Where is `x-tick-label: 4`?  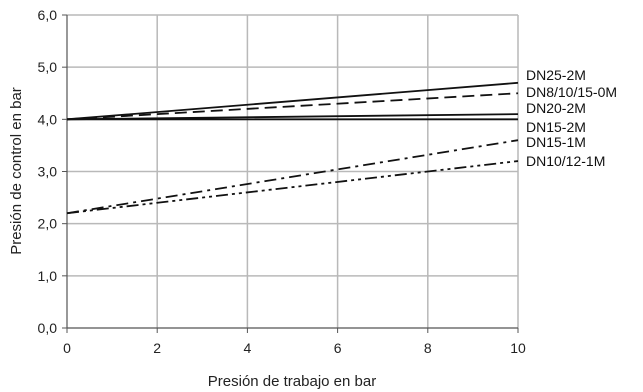 x-tick-label: 4 is located at coordinates (248, 348).